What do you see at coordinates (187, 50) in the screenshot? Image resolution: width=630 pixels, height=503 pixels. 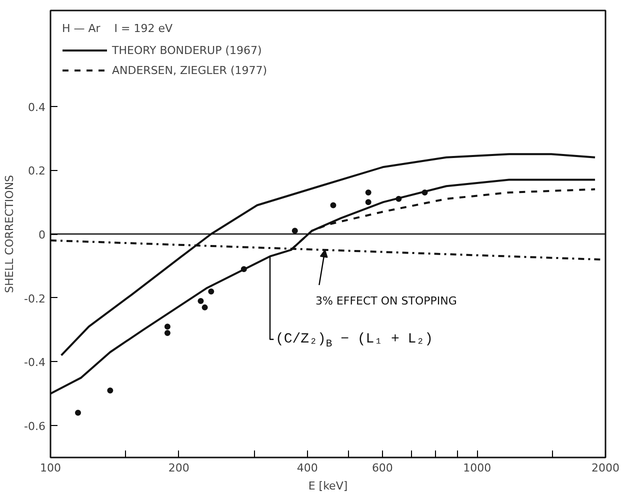 I see `legend-label: THEORY BONDERUP (1967)` at bounding box center [187, 50].